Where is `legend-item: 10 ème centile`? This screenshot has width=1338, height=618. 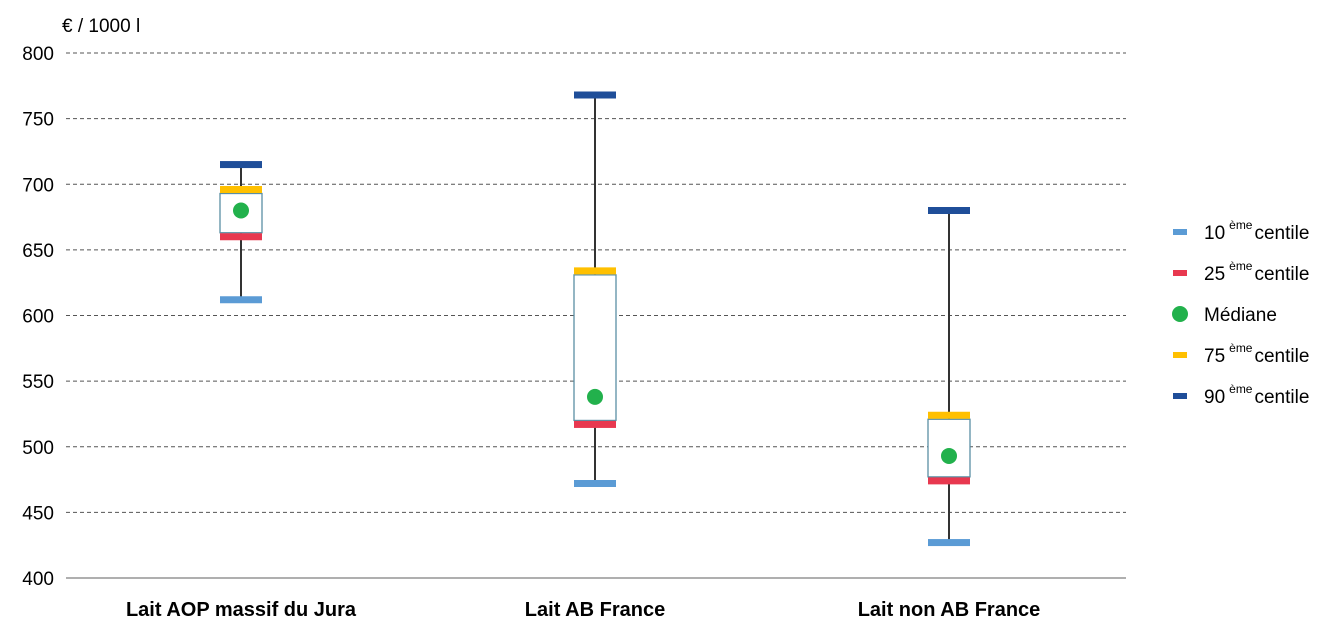 legend-item: 10 ème centile is located at coordinates (1241, 231).